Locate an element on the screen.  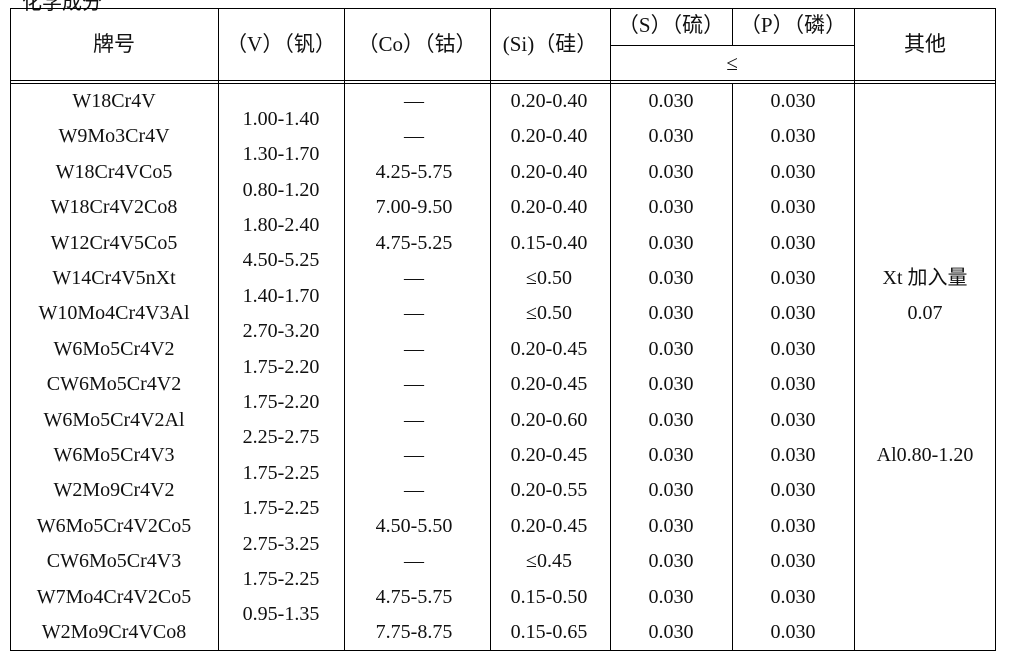
grade-cell: W18Cr4V2Co8 is located at coordinates (114, 207).